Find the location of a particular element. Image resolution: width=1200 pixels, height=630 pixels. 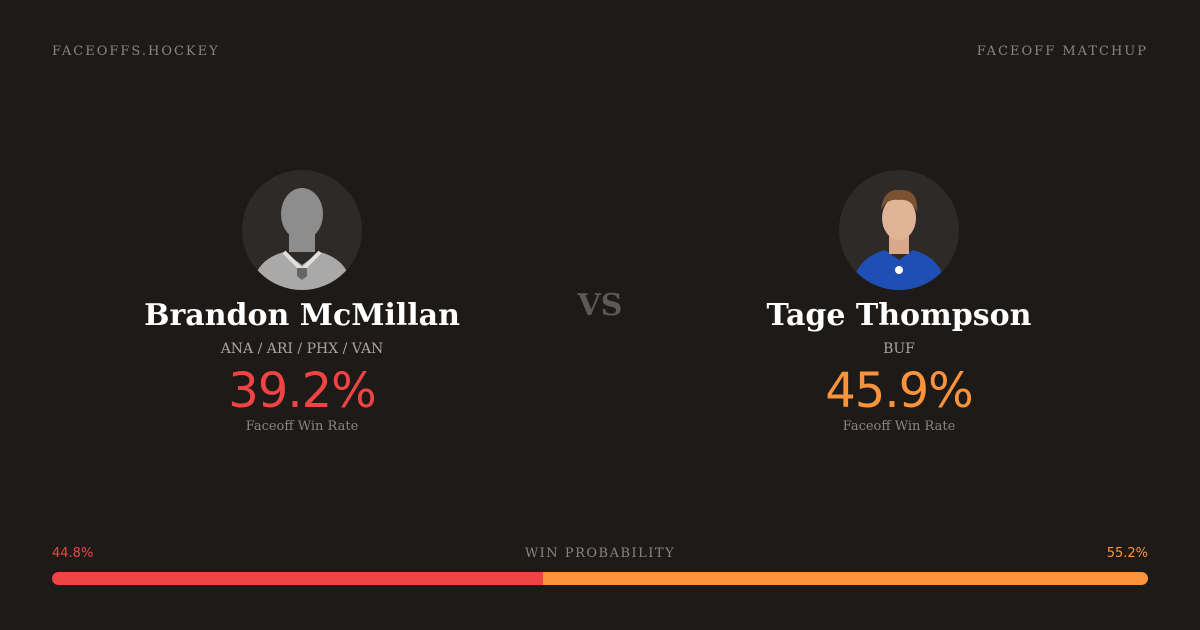

left-probability: 44.8% is located at coordinates (73, 553).